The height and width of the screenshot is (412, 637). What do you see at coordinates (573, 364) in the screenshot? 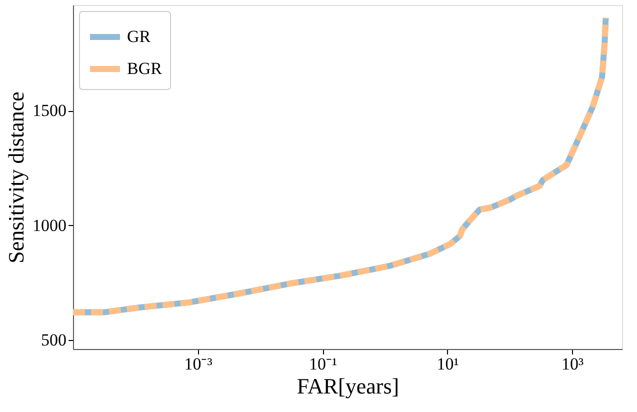
I see `x-tick-label: 10³` at bounding box center [573, 364].